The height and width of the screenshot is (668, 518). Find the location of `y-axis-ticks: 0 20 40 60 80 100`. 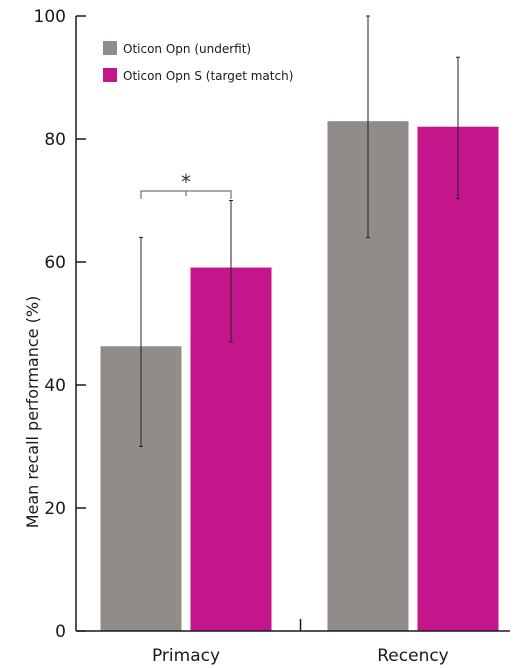

y-axis-ticks: 0 20 40 60 80 100 is located at coordinates (60, 324).